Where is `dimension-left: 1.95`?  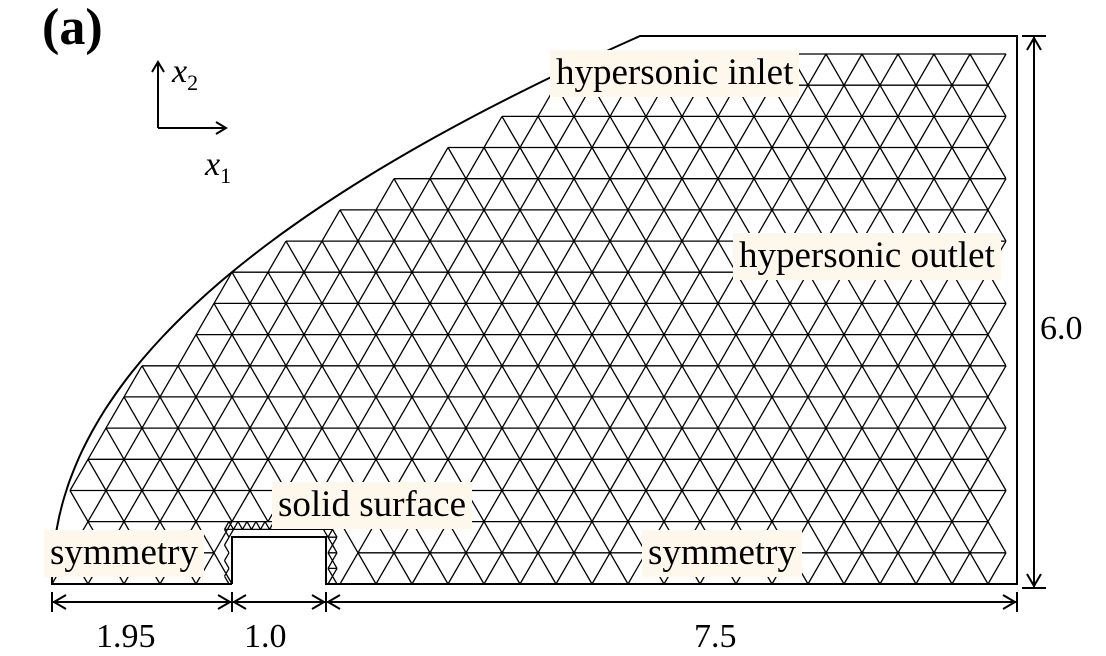 dimension-left: 1.95 is located at coordinates (126, 636).